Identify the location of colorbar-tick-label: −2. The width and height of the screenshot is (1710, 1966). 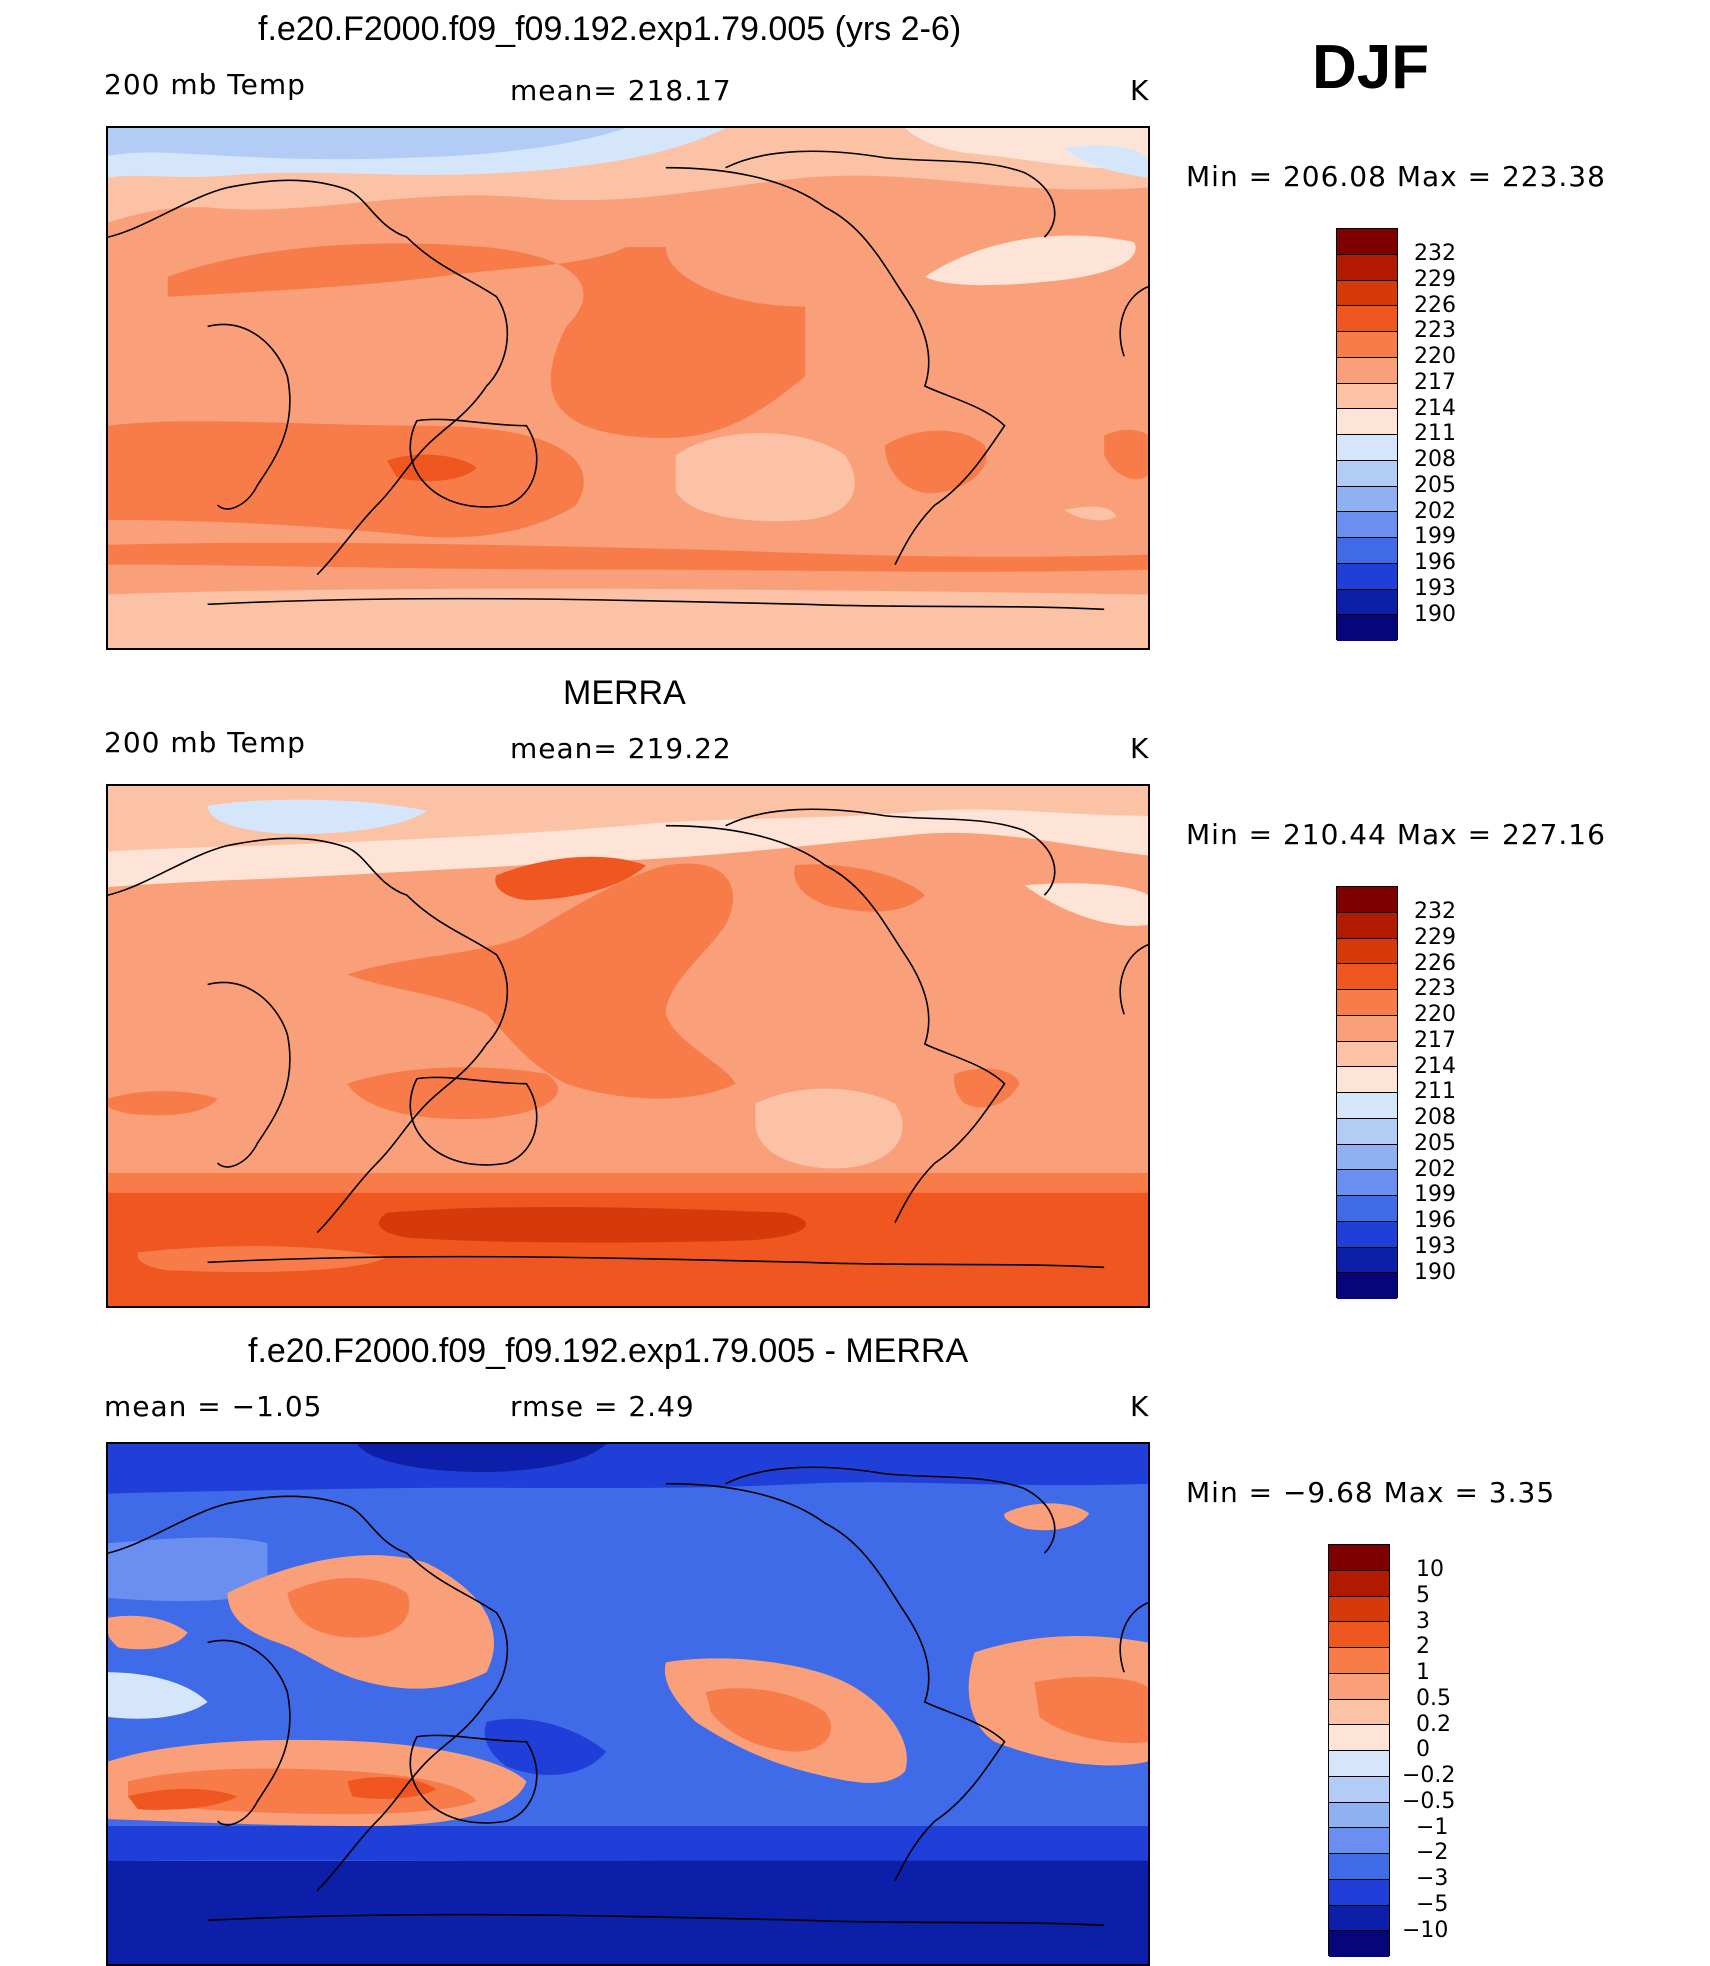
(1432, 1853).